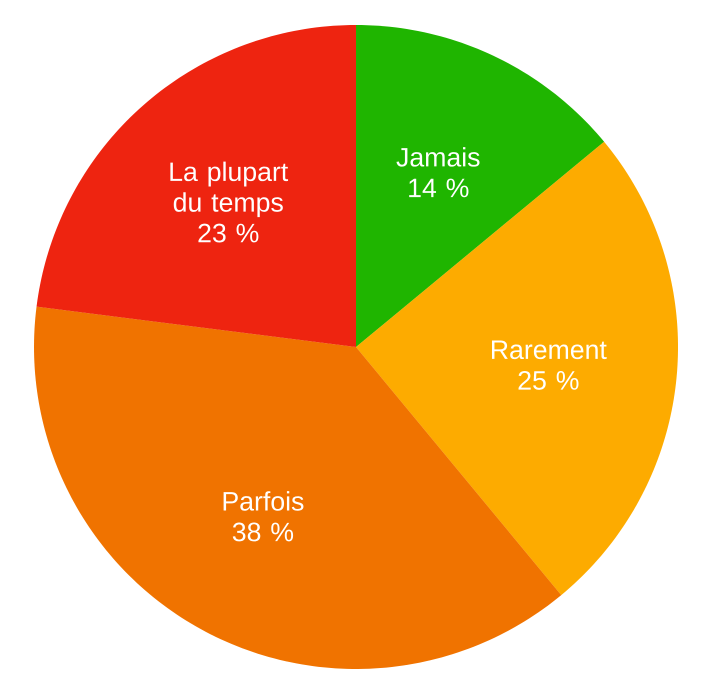  I want to click on slice-label: Parfois, so click(264, 501).